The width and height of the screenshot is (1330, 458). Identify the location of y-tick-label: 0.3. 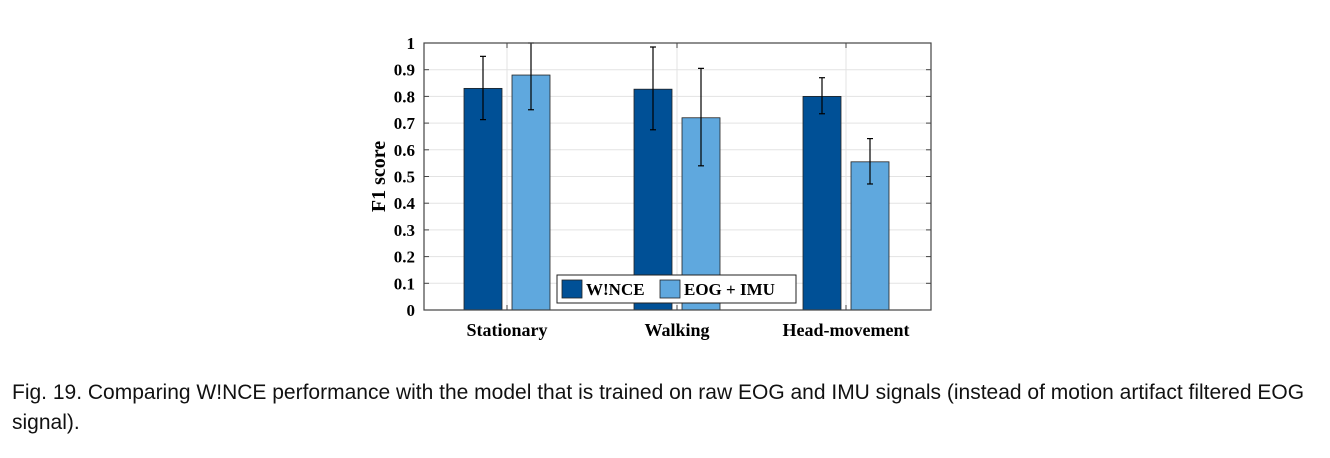
(404, 230).